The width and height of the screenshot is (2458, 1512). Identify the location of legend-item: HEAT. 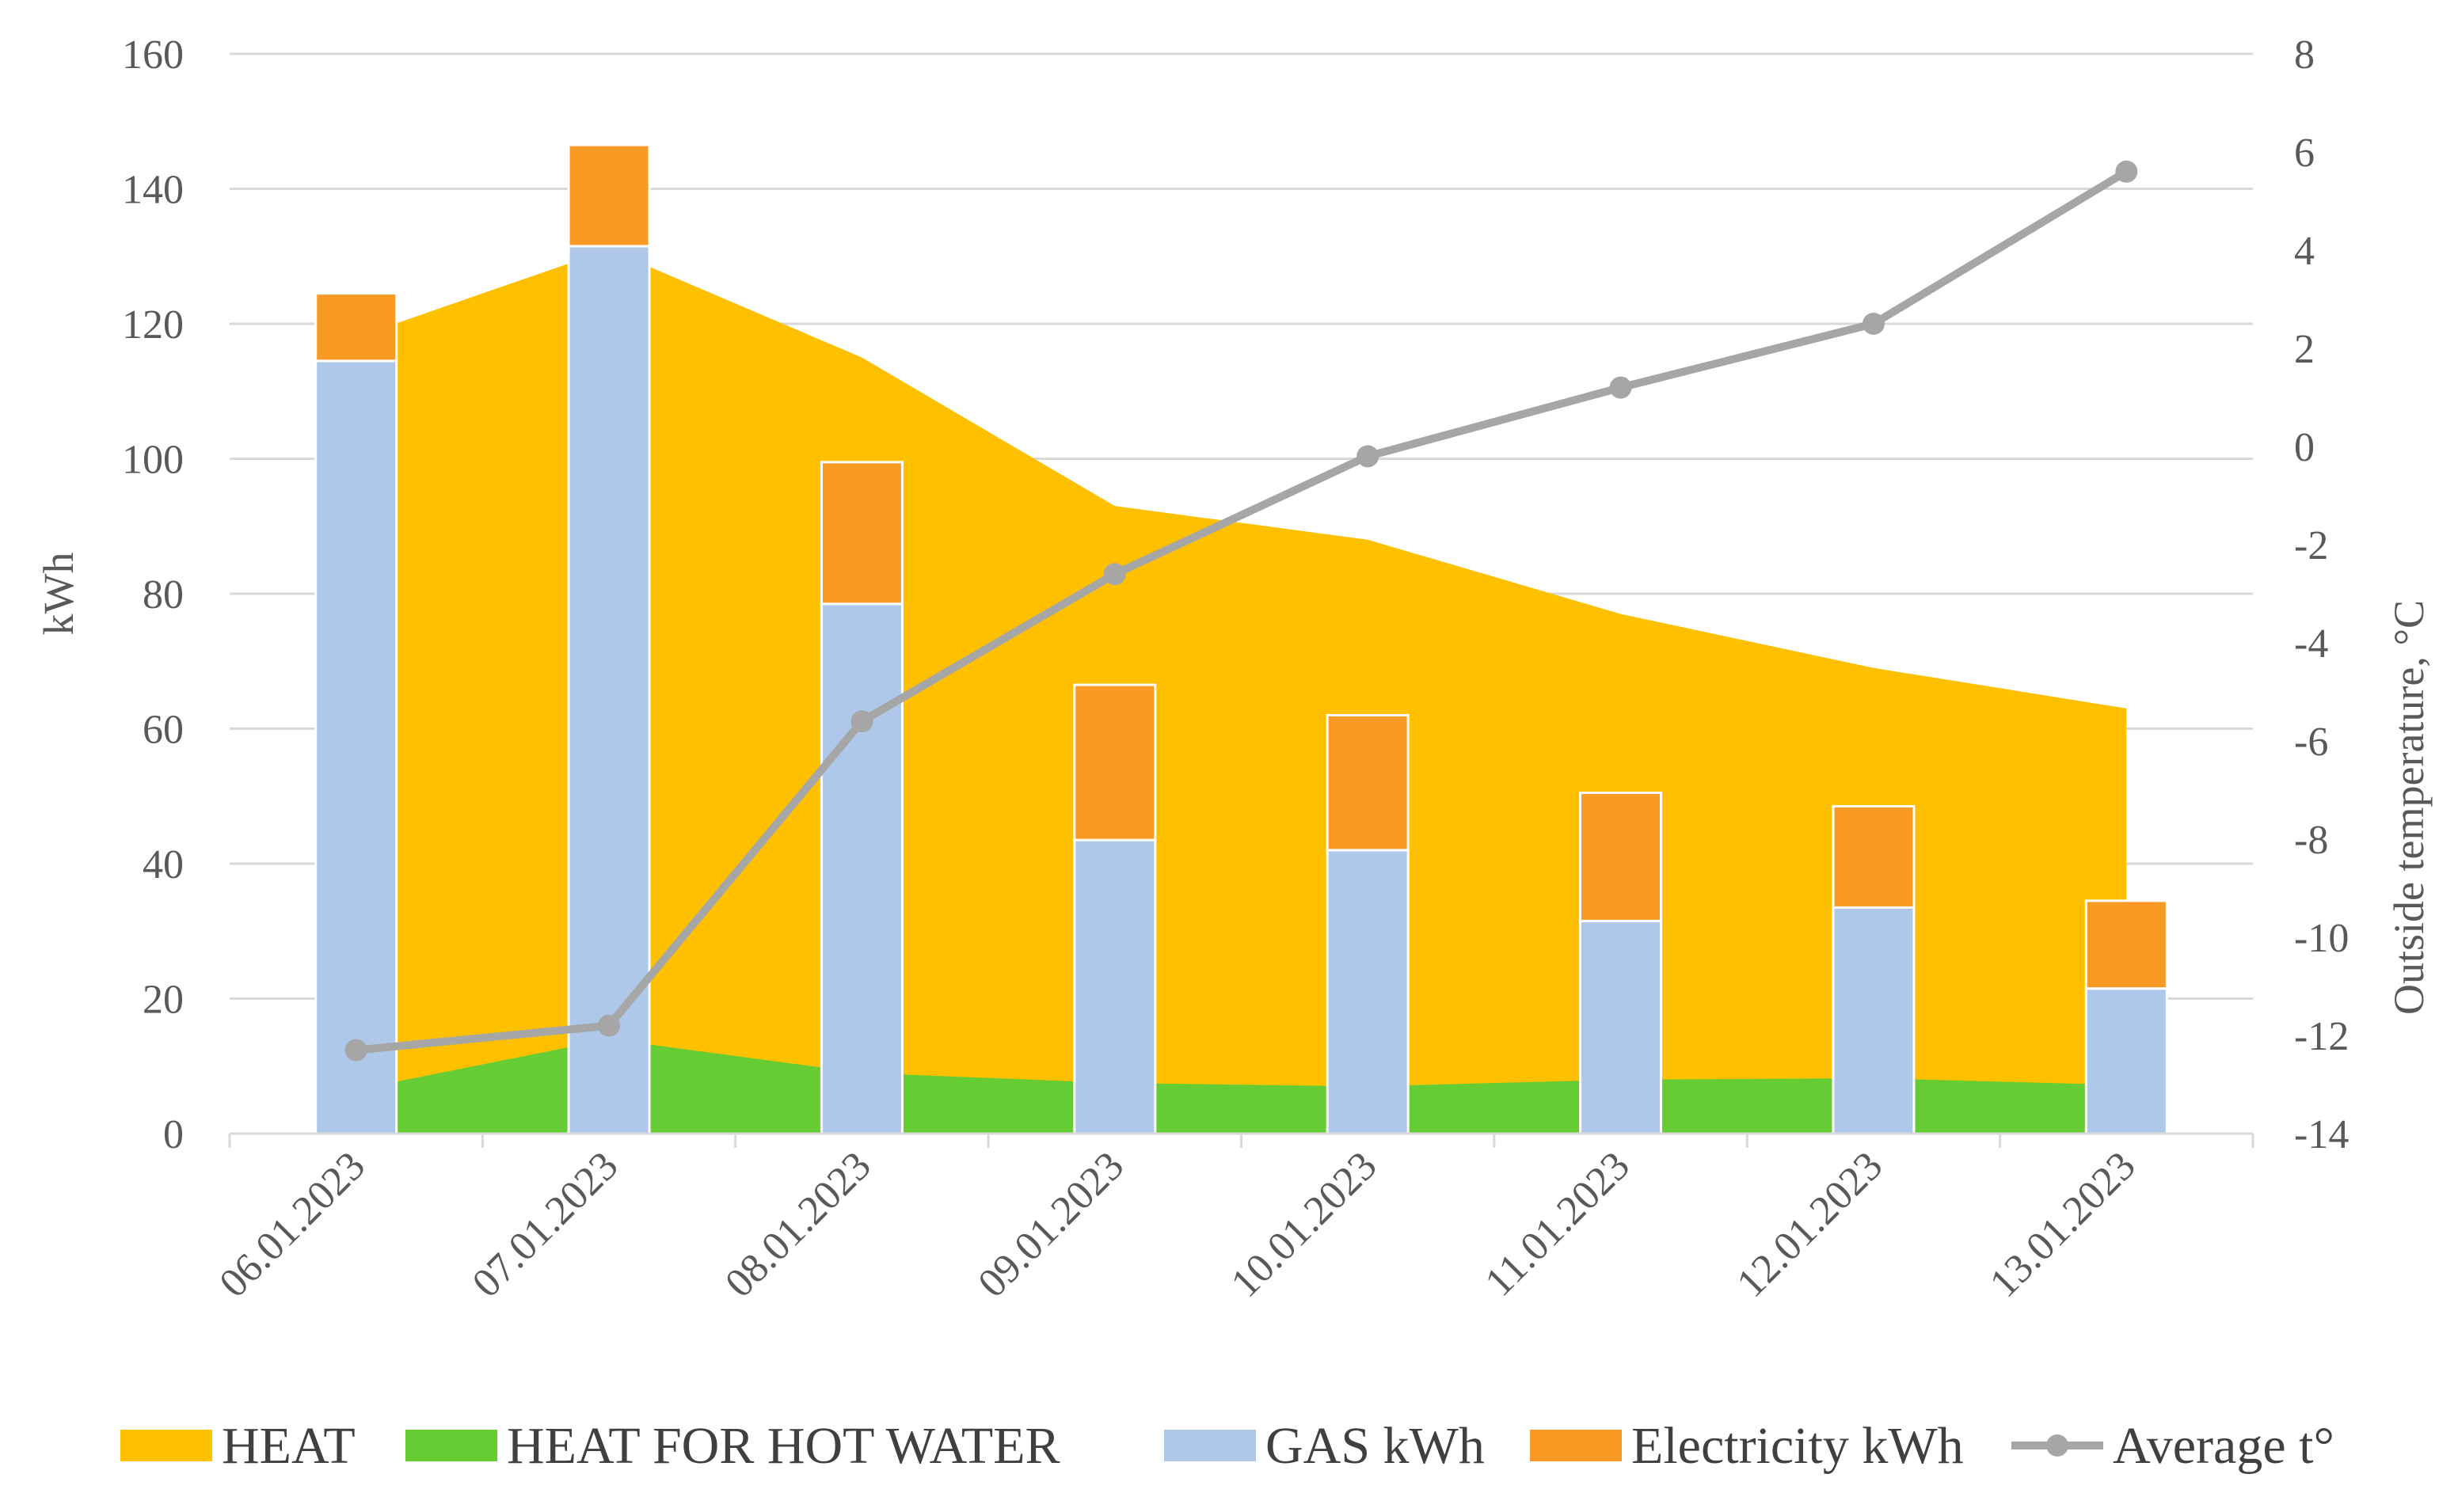
(238, 1446).